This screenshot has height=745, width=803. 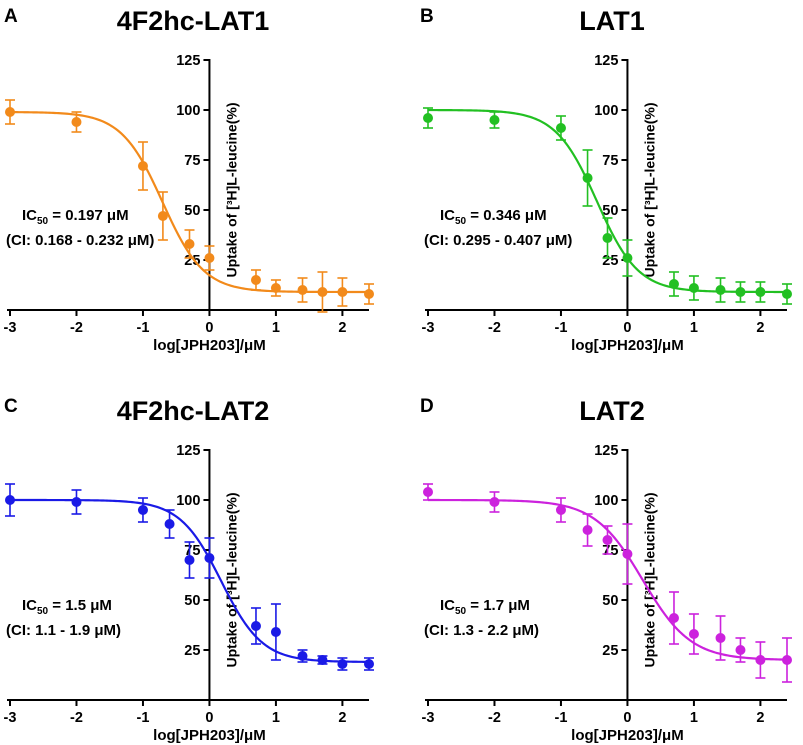 I want to click on ci-annotation: (CI: 1.3 - 2.2 μM), so click(x=481, y=630).